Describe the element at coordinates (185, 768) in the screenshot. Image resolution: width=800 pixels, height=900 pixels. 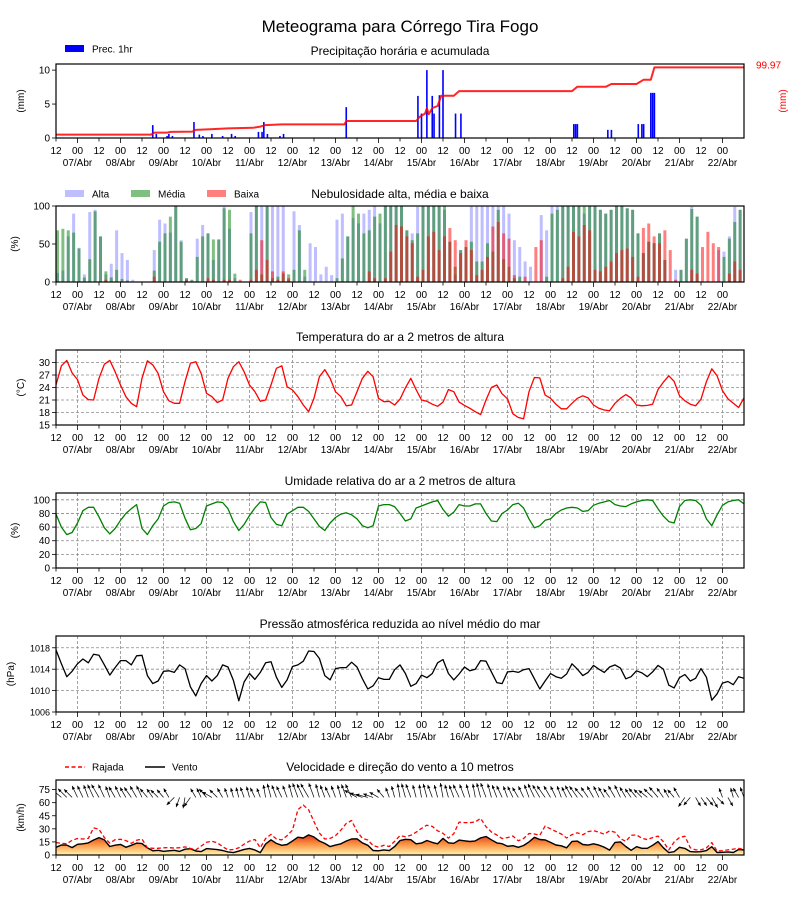
I see `legend-label: Vento` at that location.